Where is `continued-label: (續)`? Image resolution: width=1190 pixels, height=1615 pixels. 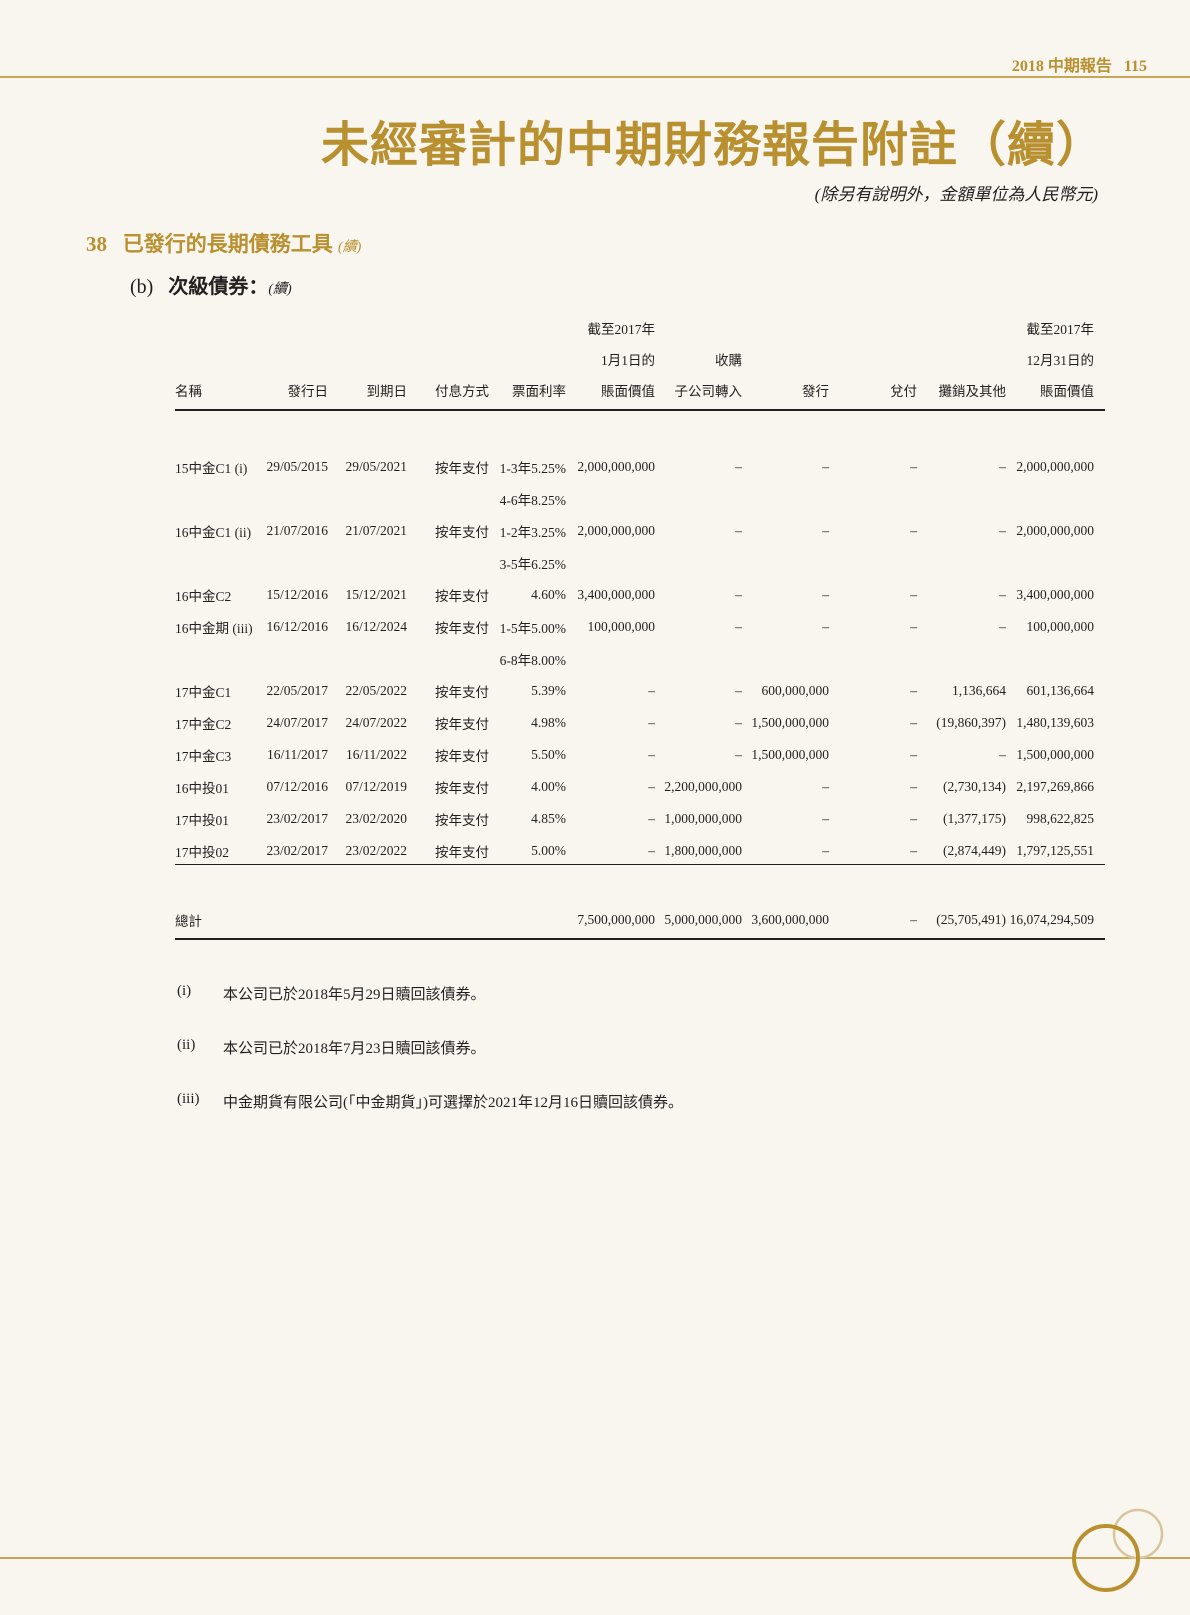 continued-label: (續) is located at coordinates (350, 247).